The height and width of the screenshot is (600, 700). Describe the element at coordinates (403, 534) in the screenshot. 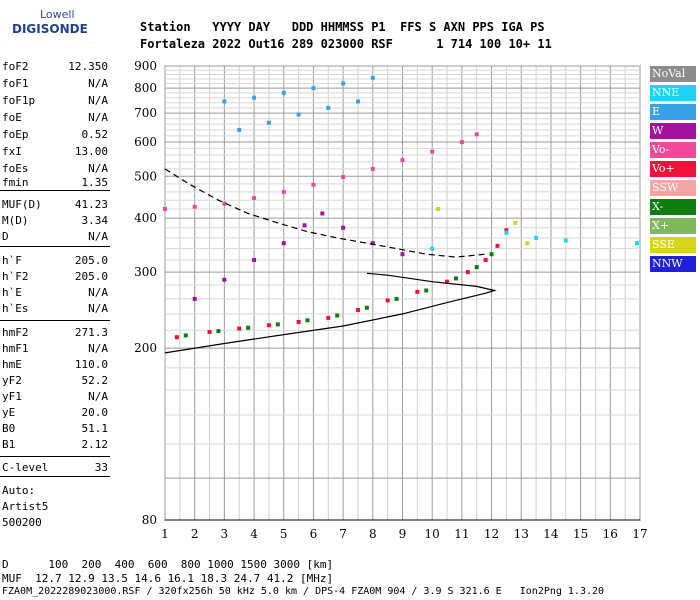

I see `x-tick-label: 9` at that location.